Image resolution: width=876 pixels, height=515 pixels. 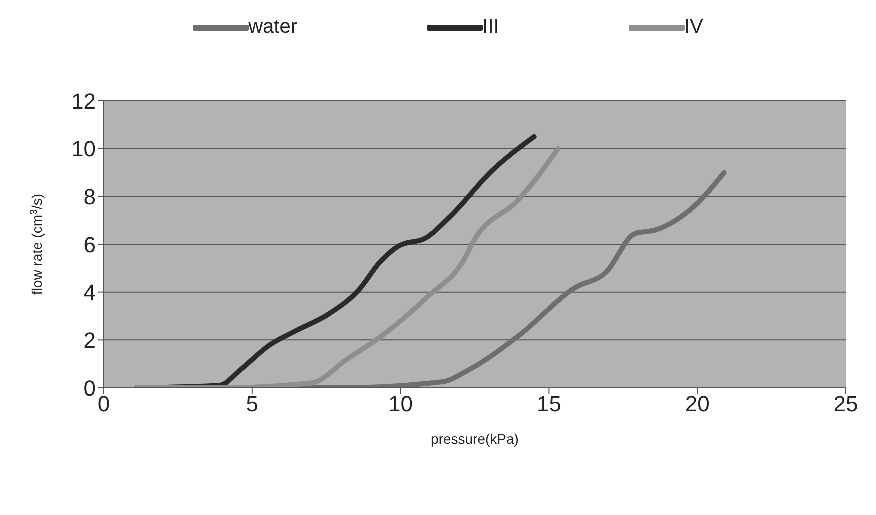 What do you see at coordinates (90, 197) in the screenshot?
I see `y-tick-label: 8` at bounding box center [90, 197].